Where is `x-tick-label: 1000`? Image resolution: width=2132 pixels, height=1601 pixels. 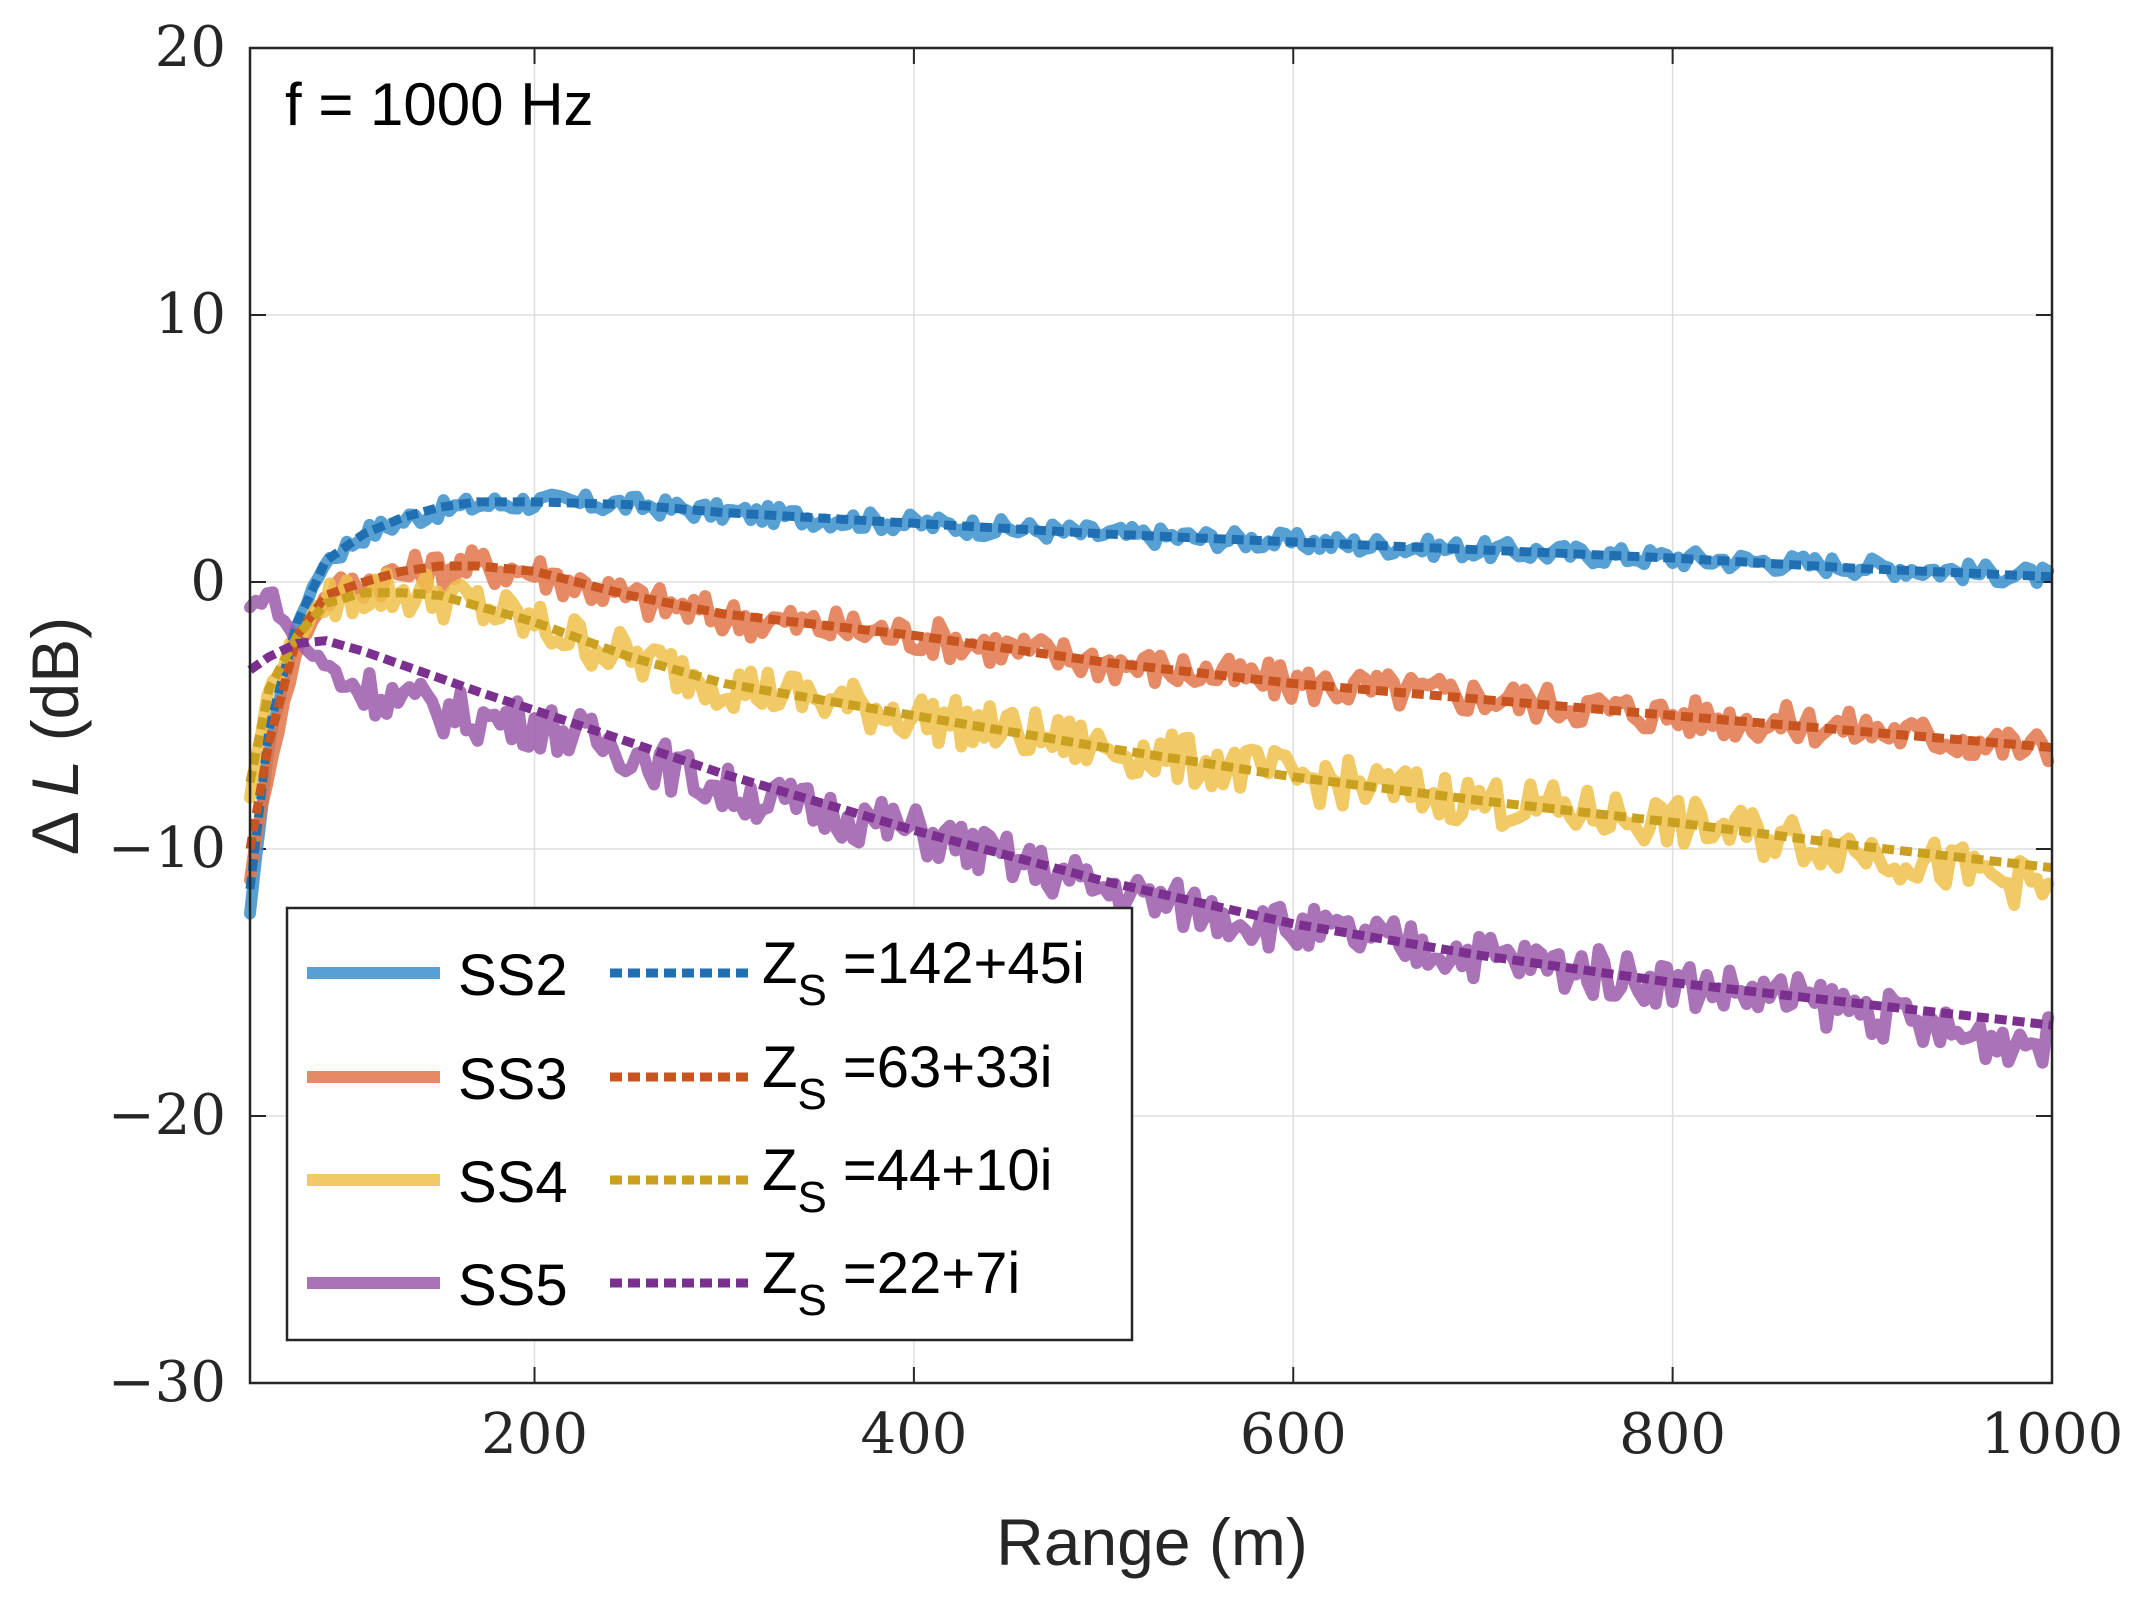
x-tick-label: 1000 is located at coordinates (2052, 1434).